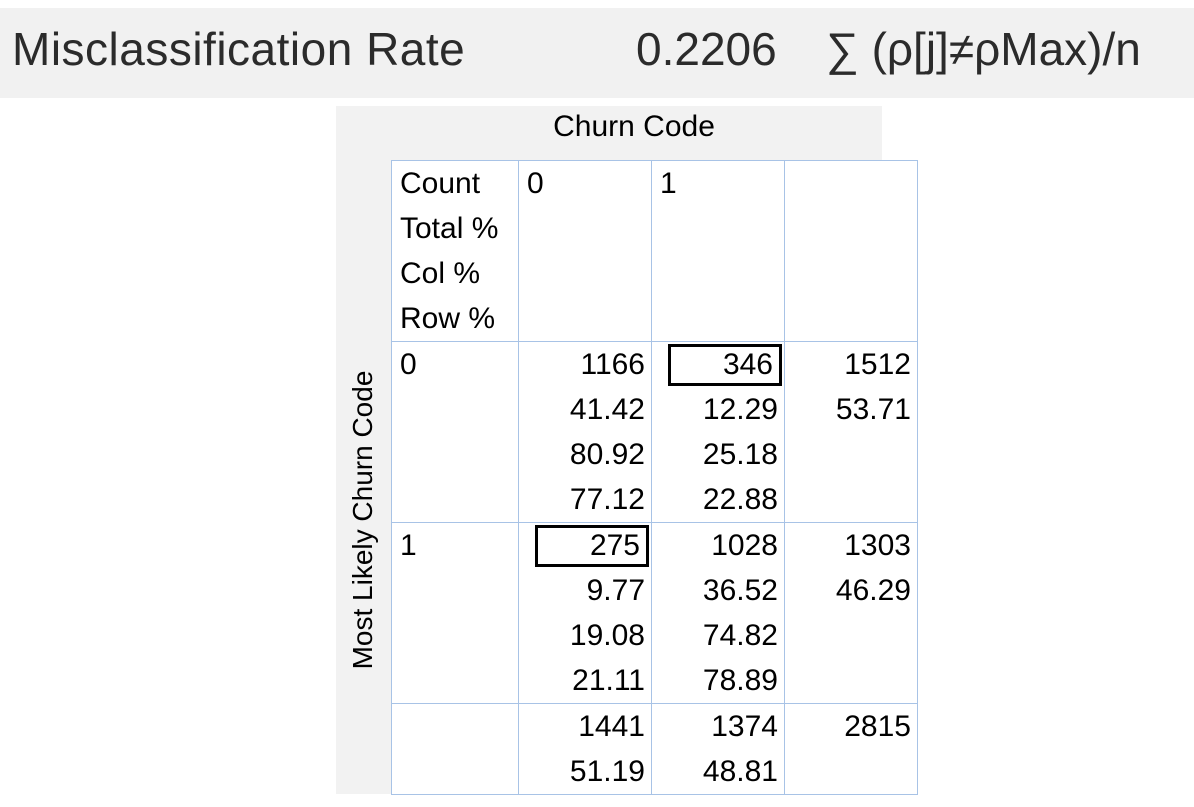 The image size is (1194, 807). I want to click on row-total-pct: 46.29, so click(873, 590).